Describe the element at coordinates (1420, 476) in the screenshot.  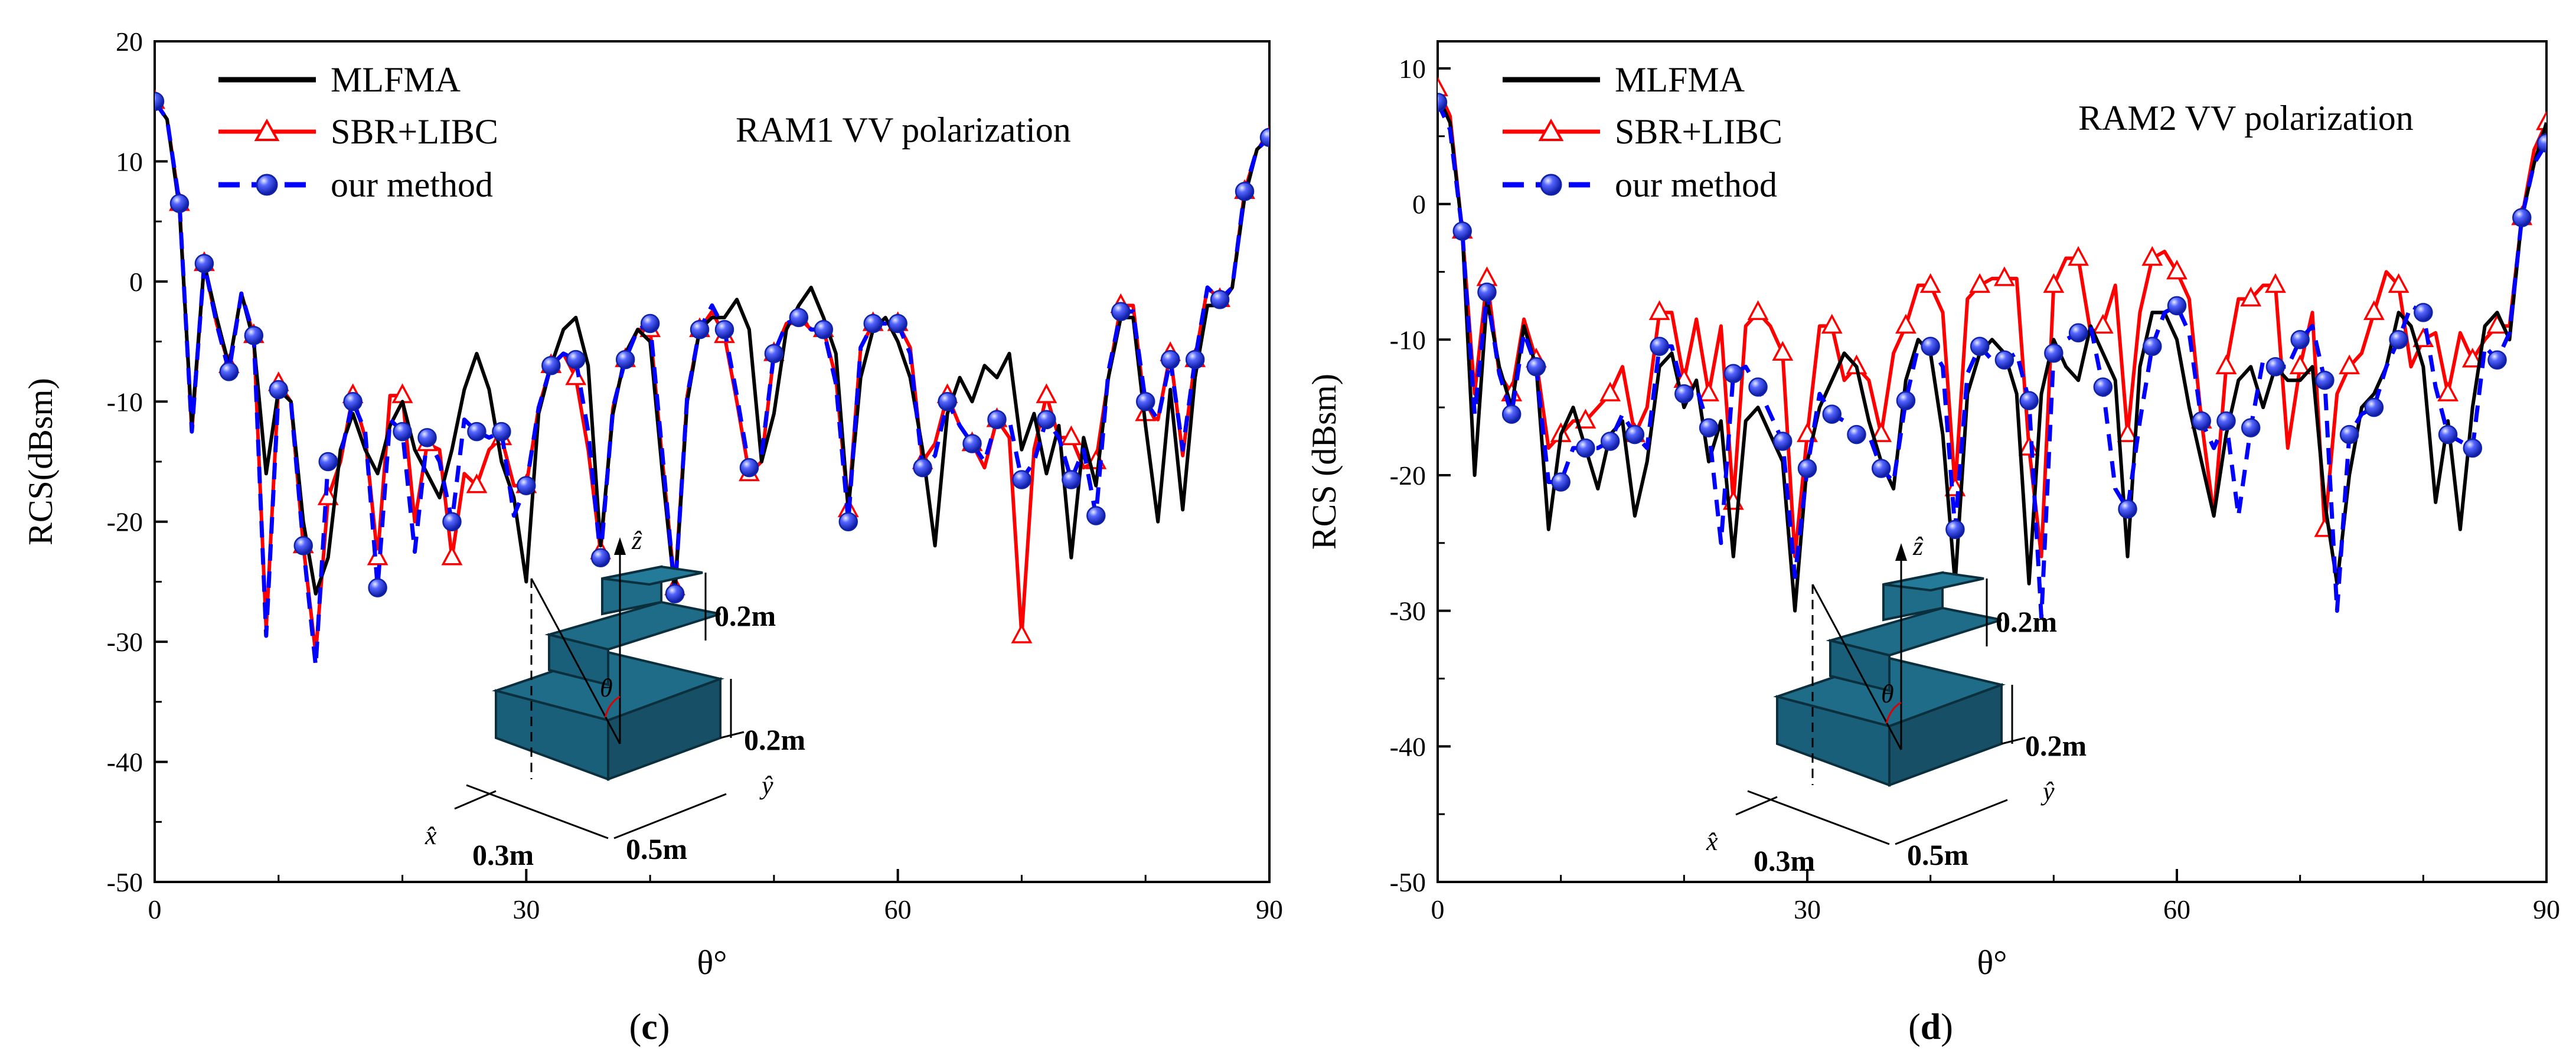
I see `y-tick-group: -50 -40 -30 -20 -10 0 10` at that location.